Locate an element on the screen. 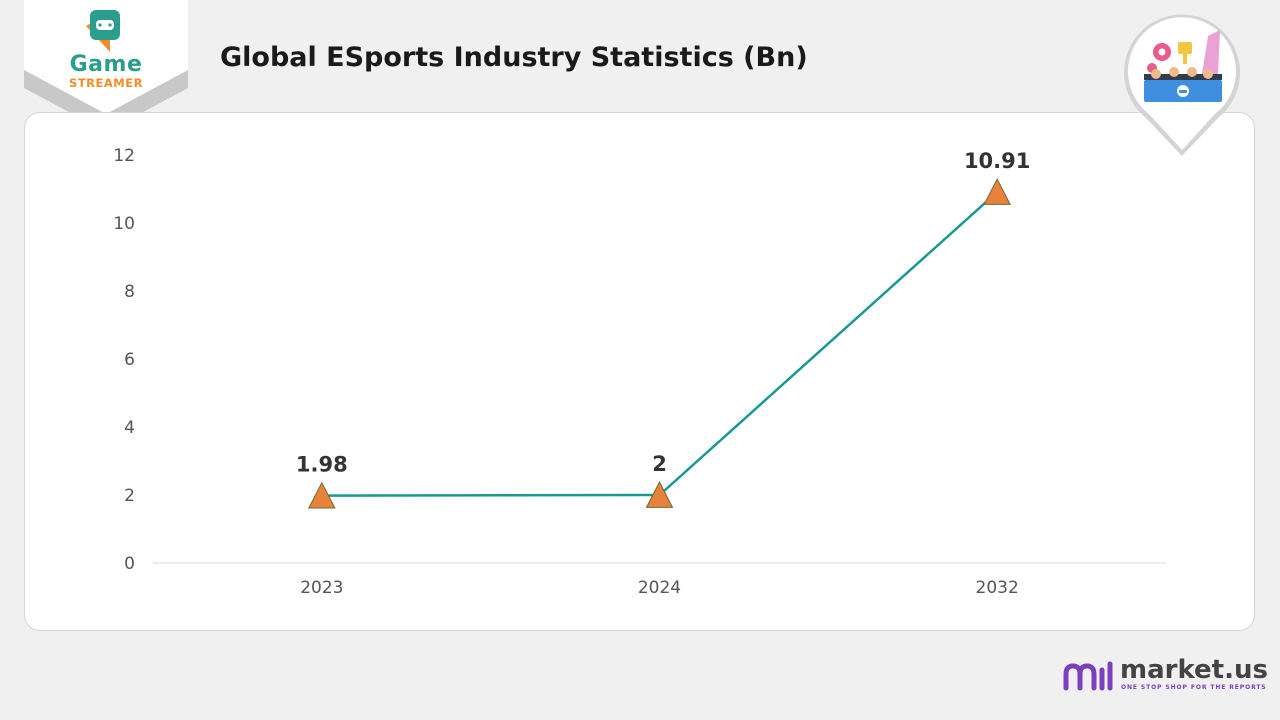  brand-name: Game is located at coordinates (106, 64).